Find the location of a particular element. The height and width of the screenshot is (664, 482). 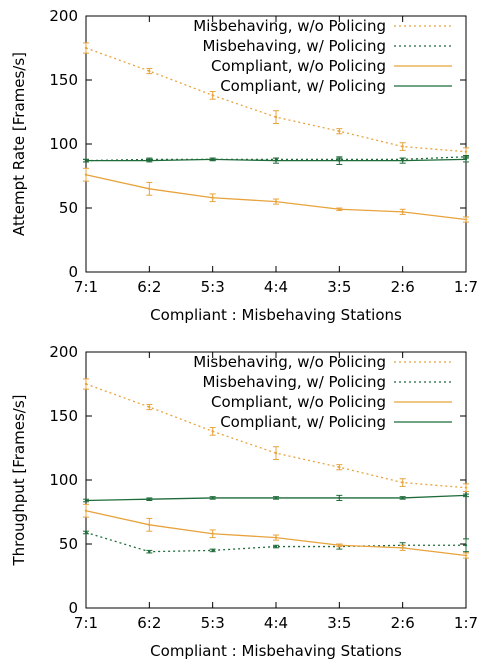

y-axis-label: Throughput [Frames/s] is located at coordinates (19, 480).